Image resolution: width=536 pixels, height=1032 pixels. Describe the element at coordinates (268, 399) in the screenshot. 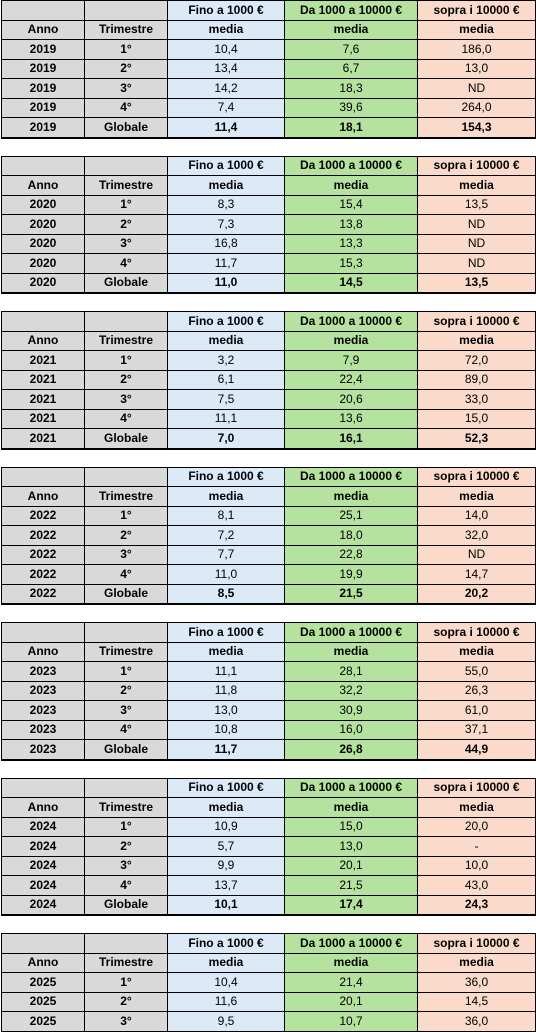

I see `table-row: 2021 3° 7,5 20,6 33,0` at that location.